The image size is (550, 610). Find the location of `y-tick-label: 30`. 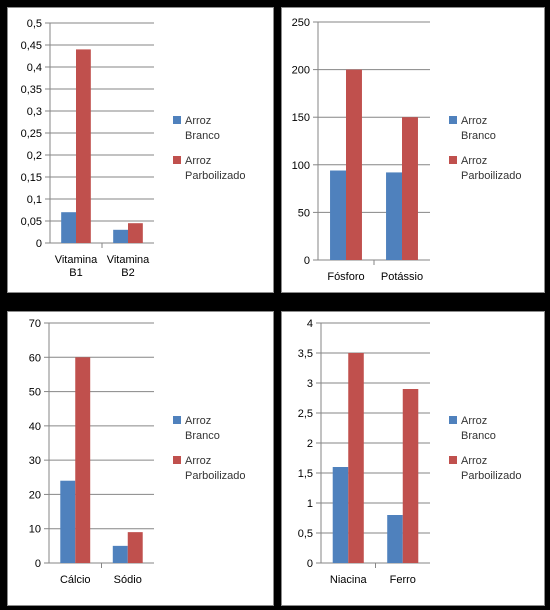

y-tick-label: 30 is located at coordinates (35, 461).